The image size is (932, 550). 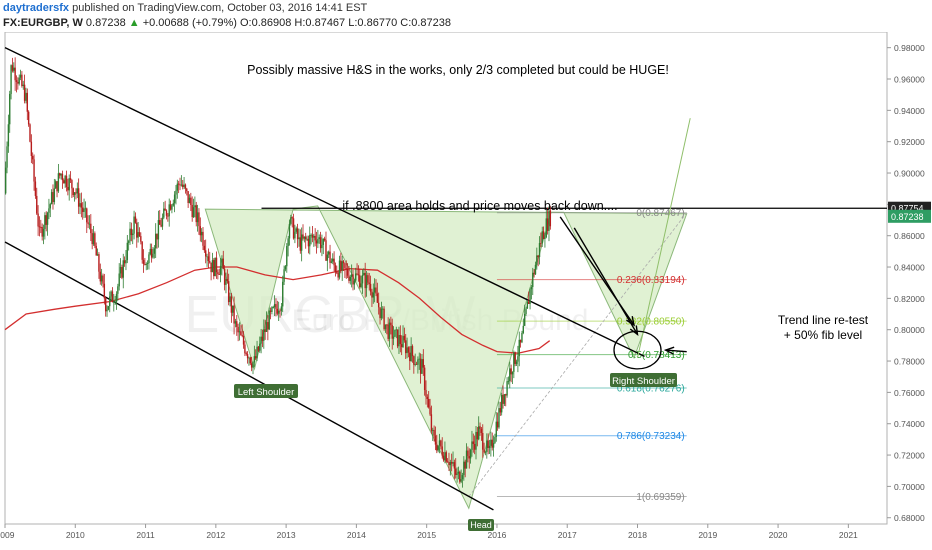 What do you see at coordinates (631, 321) in the screenshot?
I see `arrow-head-icon` at bounding box center [631, 321].